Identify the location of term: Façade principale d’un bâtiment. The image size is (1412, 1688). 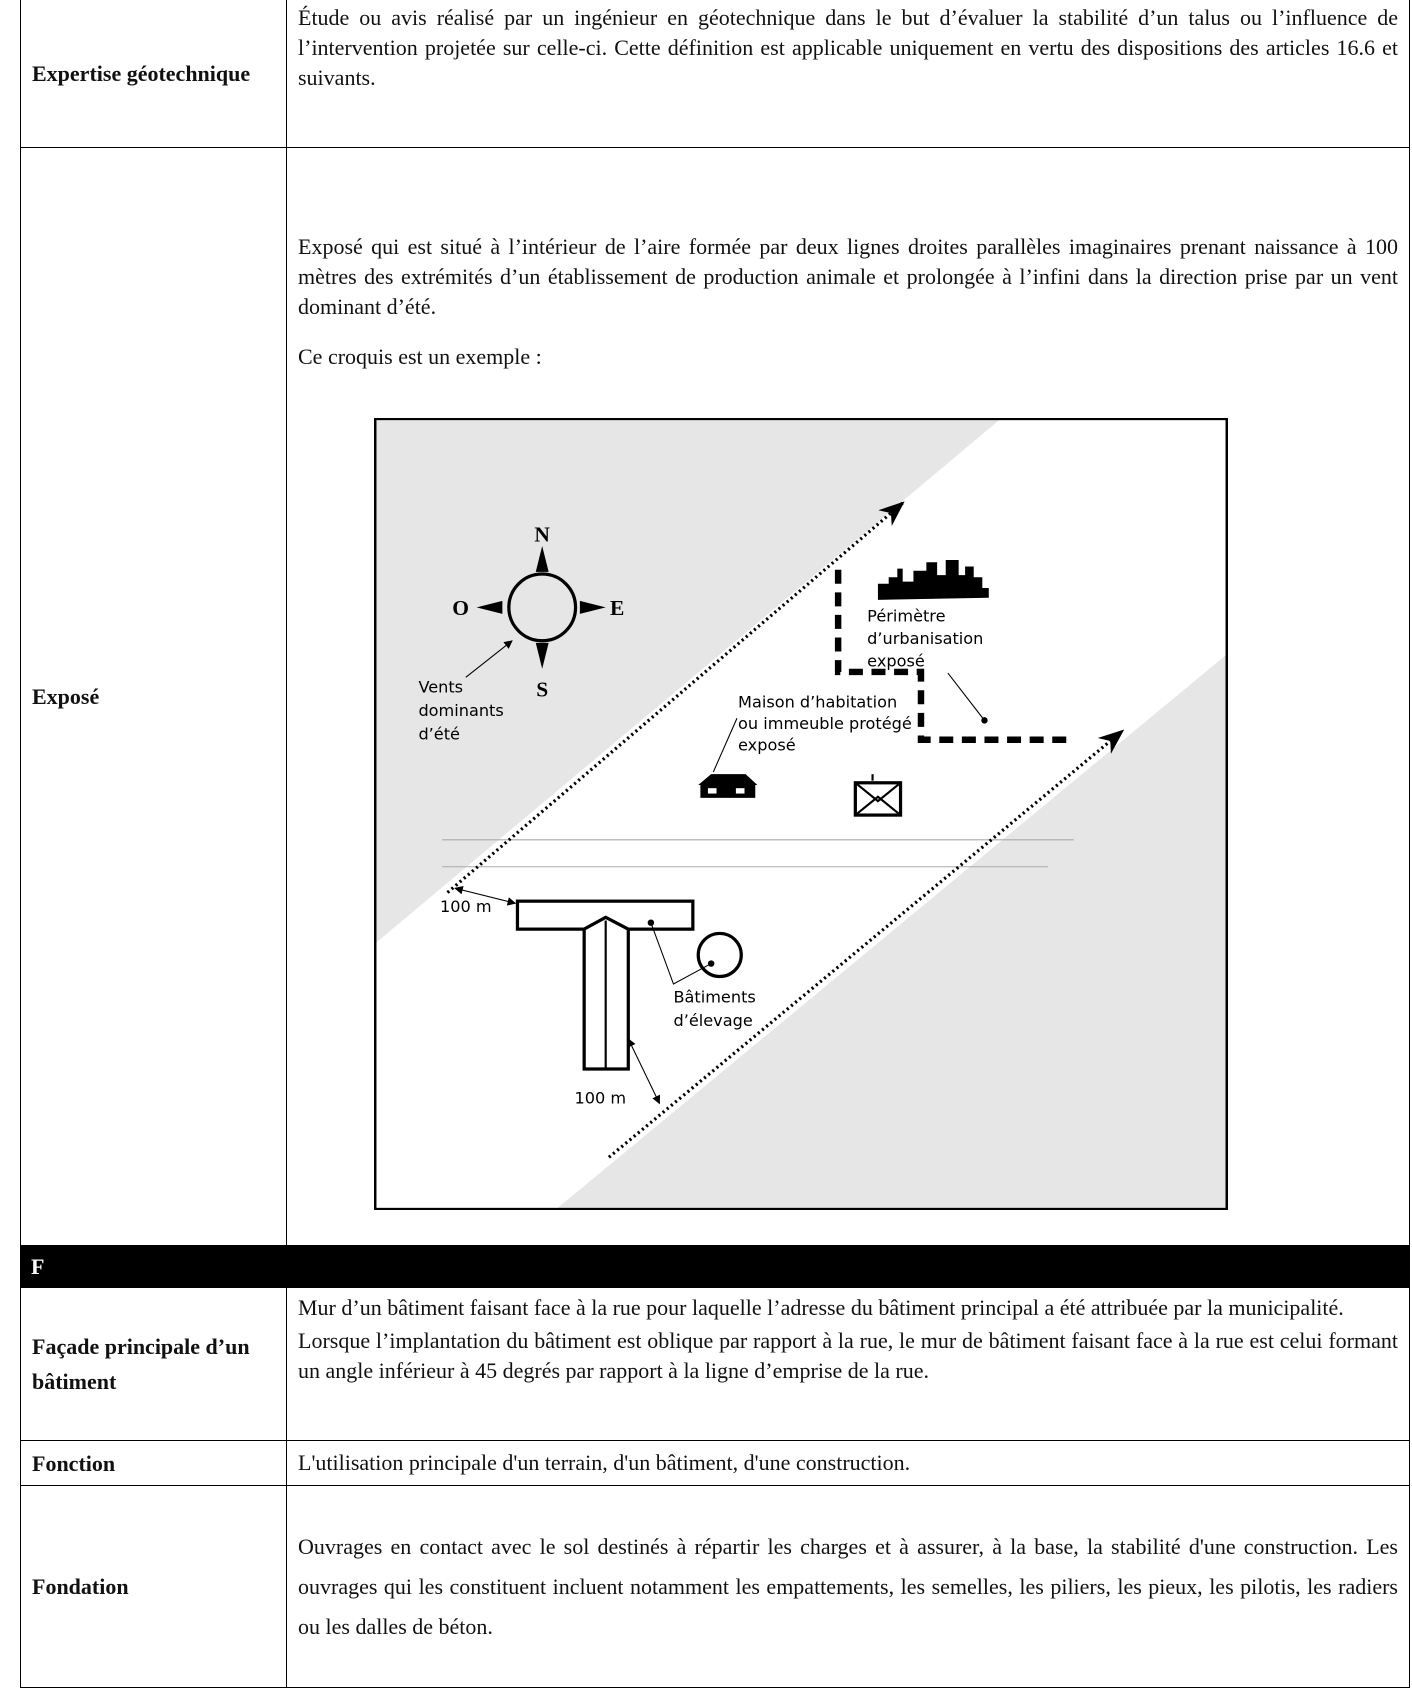
(153, 1364).